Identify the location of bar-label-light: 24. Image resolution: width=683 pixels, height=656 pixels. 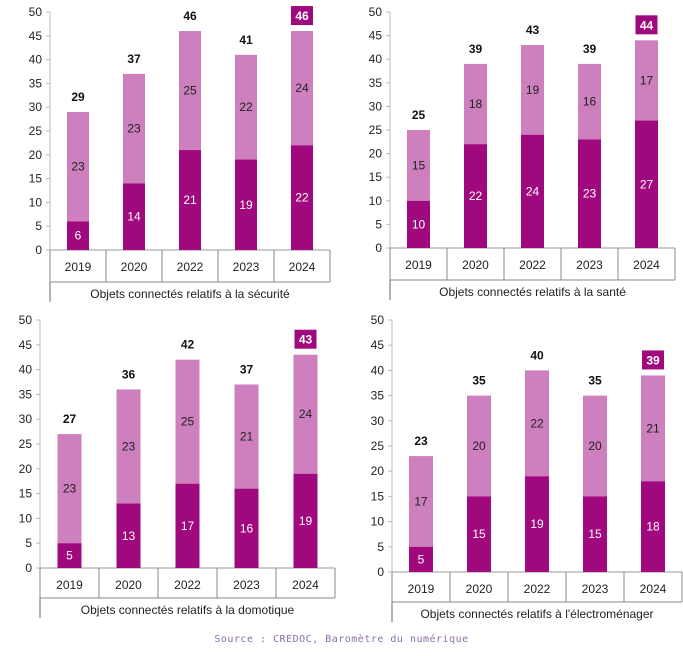
(302, 88).